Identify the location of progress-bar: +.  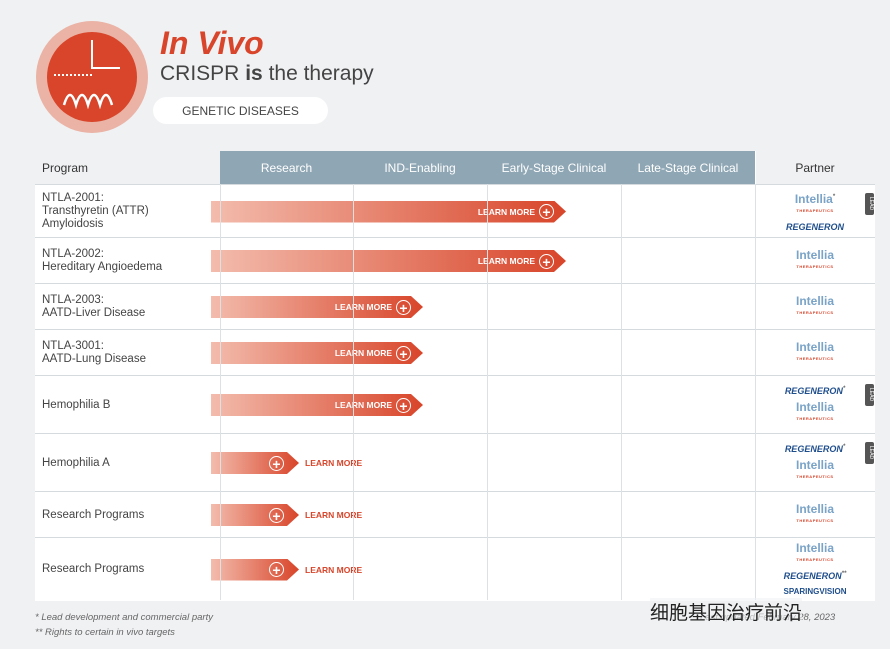
(255, 570).